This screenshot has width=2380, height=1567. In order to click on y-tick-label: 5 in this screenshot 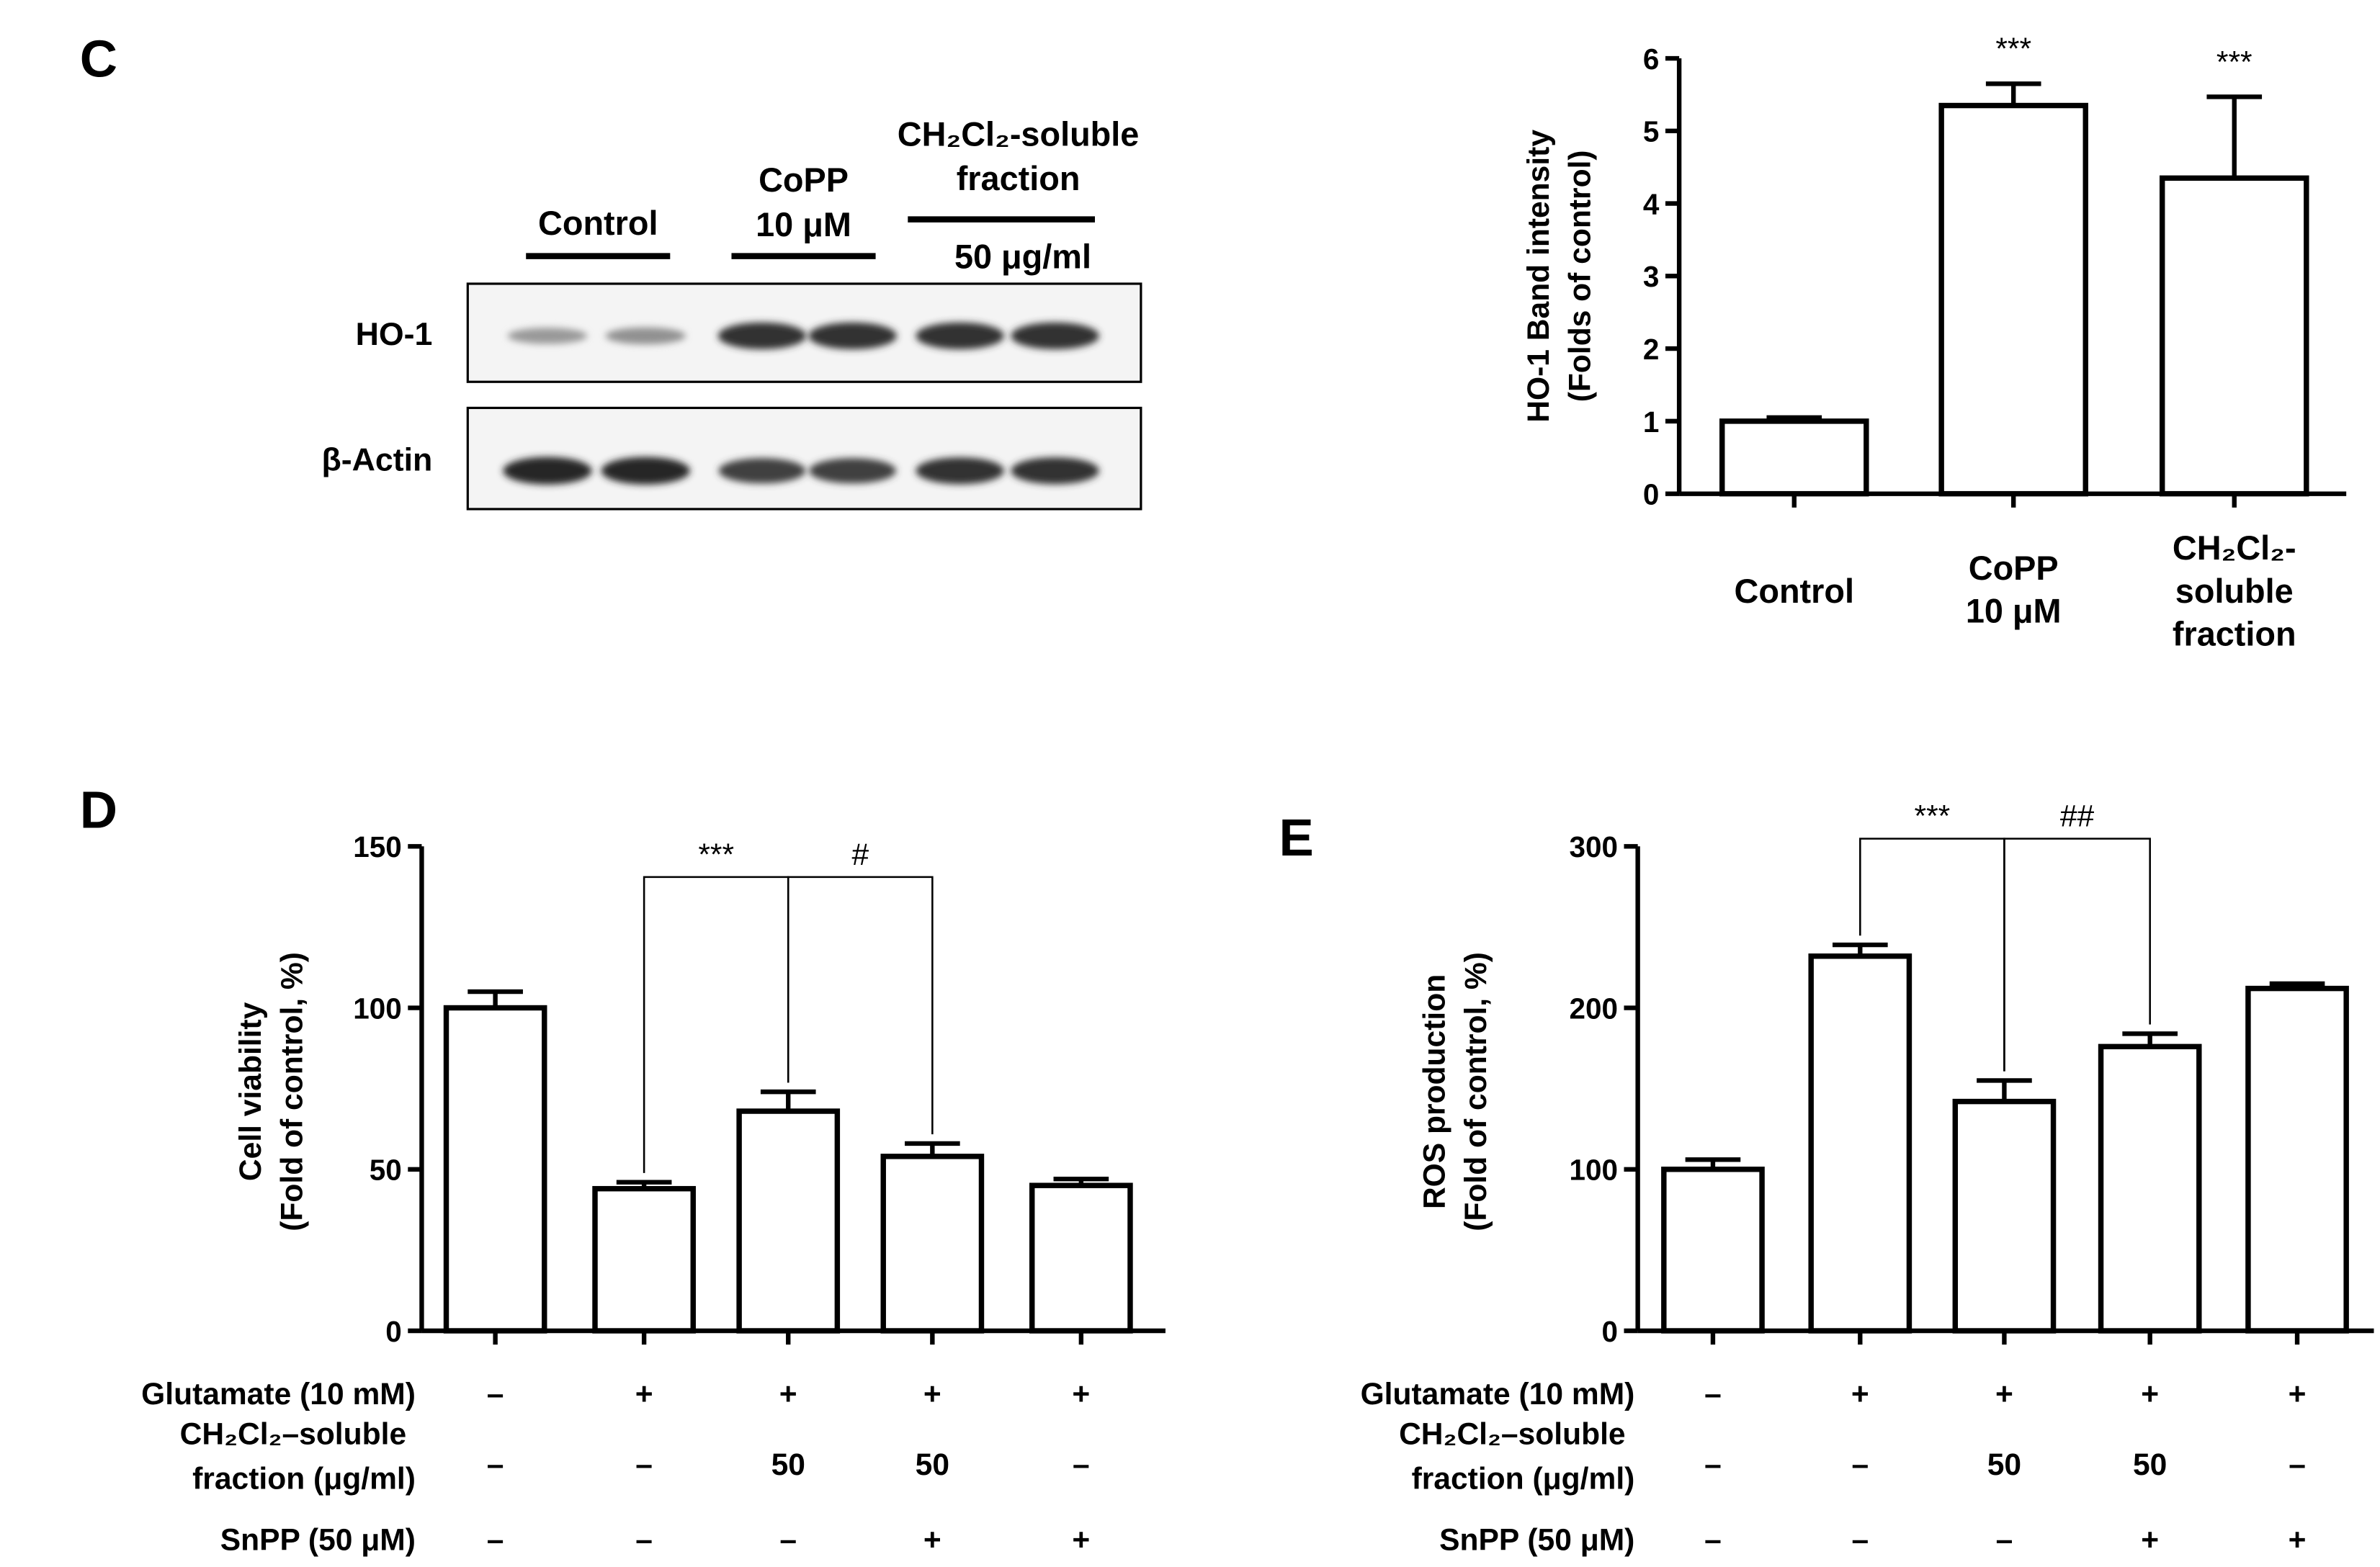, I will do `click(1651, 131)`.